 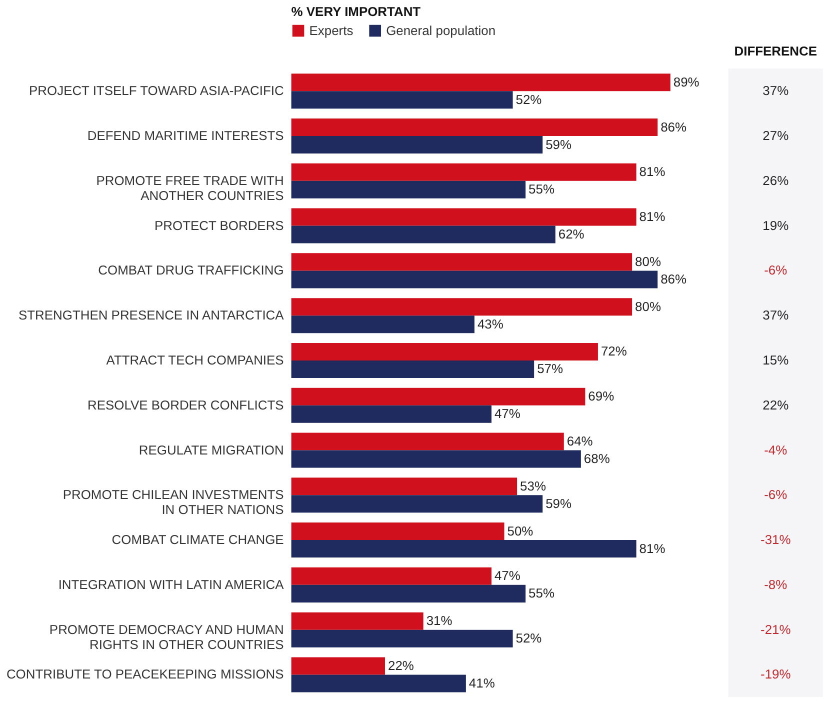 I want to click on legend-label: Experts, so click(x=331, y=30).